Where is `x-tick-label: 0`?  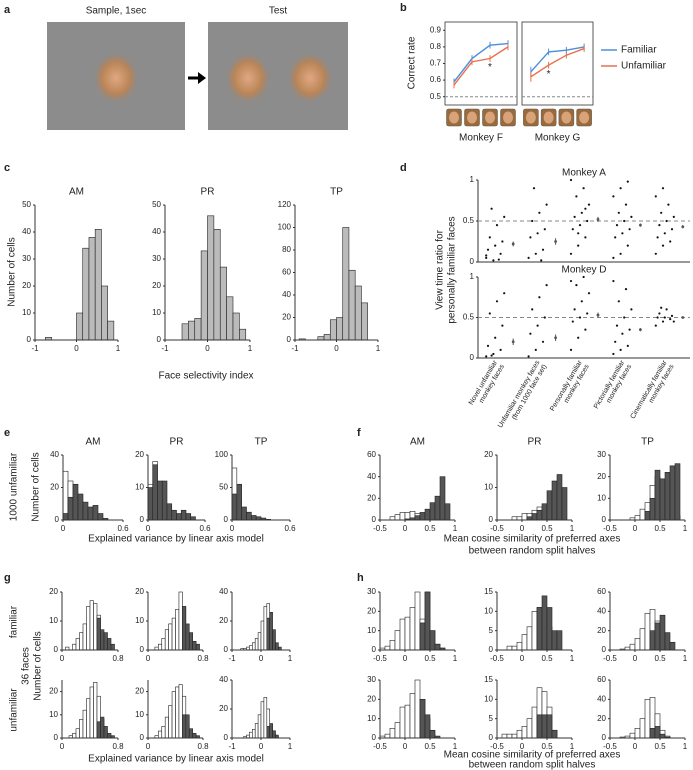 x-tick-label: 0 is located at coordinates (635, 746).